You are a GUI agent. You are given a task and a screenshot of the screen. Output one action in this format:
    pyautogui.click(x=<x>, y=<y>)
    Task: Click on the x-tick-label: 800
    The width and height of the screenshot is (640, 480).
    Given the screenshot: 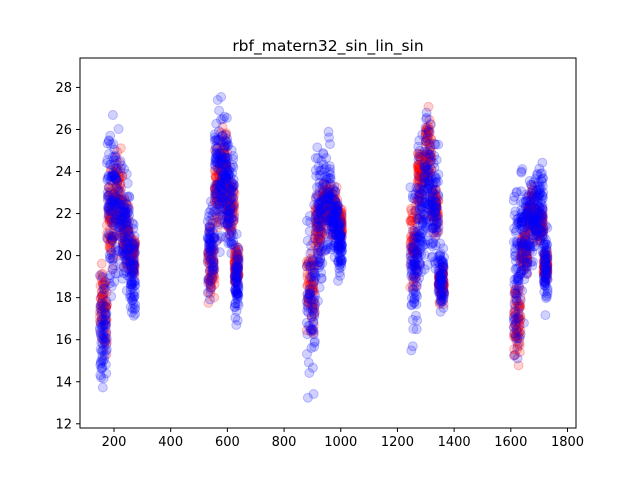 What is the action you would take?
    pyautogui.click(x=284, y=442)
    